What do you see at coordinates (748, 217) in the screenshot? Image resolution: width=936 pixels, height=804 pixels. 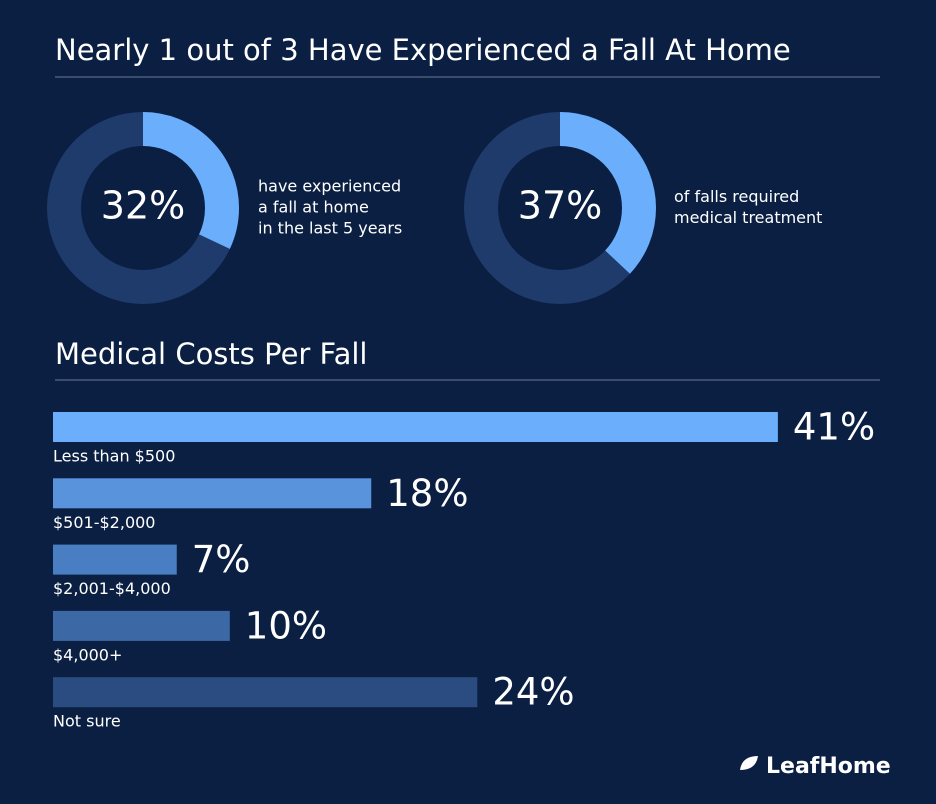 I see `donut-caption: medical treatment` at bounding box center [748, 217].